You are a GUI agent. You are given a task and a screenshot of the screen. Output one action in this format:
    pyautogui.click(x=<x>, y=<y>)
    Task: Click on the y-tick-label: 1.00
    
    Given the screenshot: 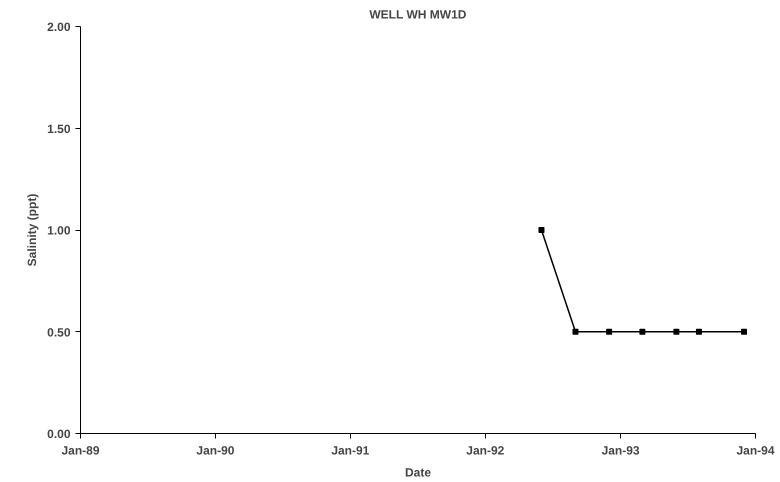 What is the action you would take?
    pyautogui.click(x=59, y=231)
    